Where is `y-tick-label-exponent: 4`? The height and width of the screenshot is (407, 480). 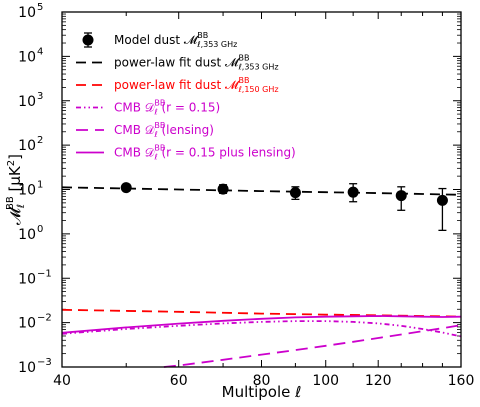
y-tick-label-exponent: 4 is located at coordinates (40, 51).